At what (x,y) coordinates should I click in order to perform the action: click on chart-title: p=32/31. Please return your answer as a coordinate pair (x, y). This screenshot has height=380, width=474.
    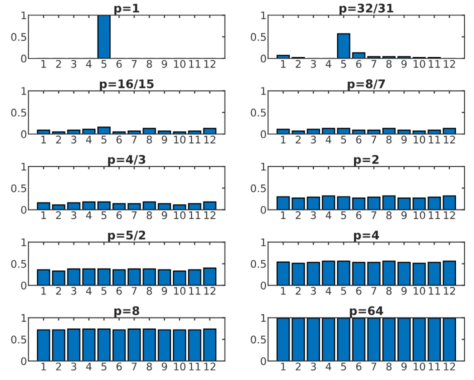
    Looking at the image, I should click on (367, 9).